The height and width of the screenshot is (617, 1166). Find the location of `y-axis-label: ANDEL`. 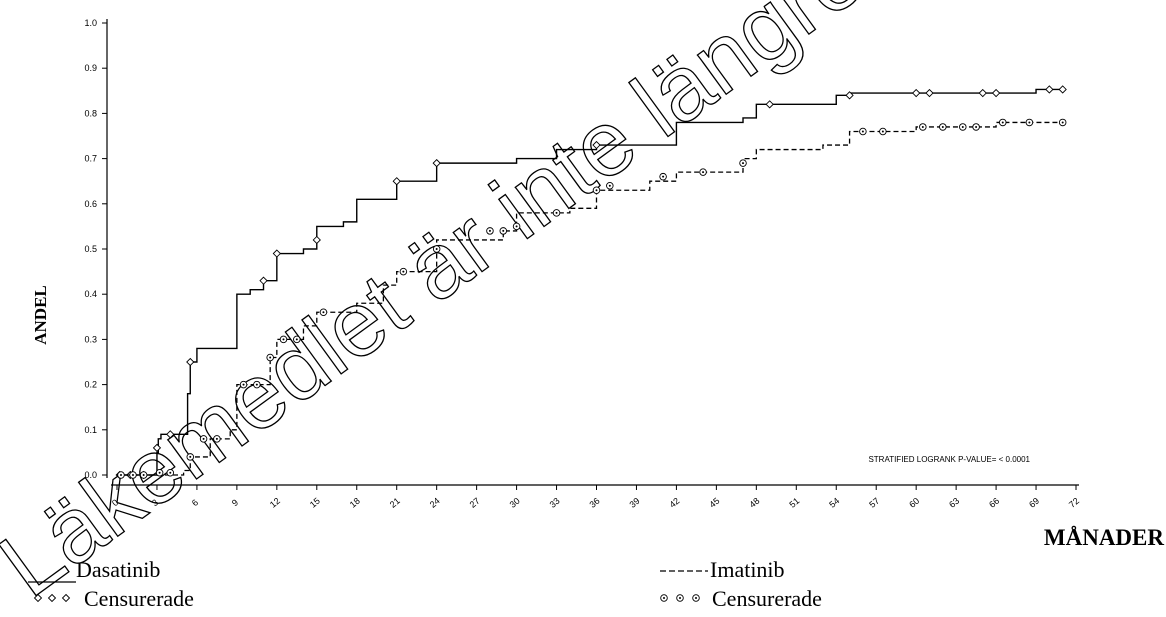

y-axis-label: ANDEL is located at coordinates (40, 315).